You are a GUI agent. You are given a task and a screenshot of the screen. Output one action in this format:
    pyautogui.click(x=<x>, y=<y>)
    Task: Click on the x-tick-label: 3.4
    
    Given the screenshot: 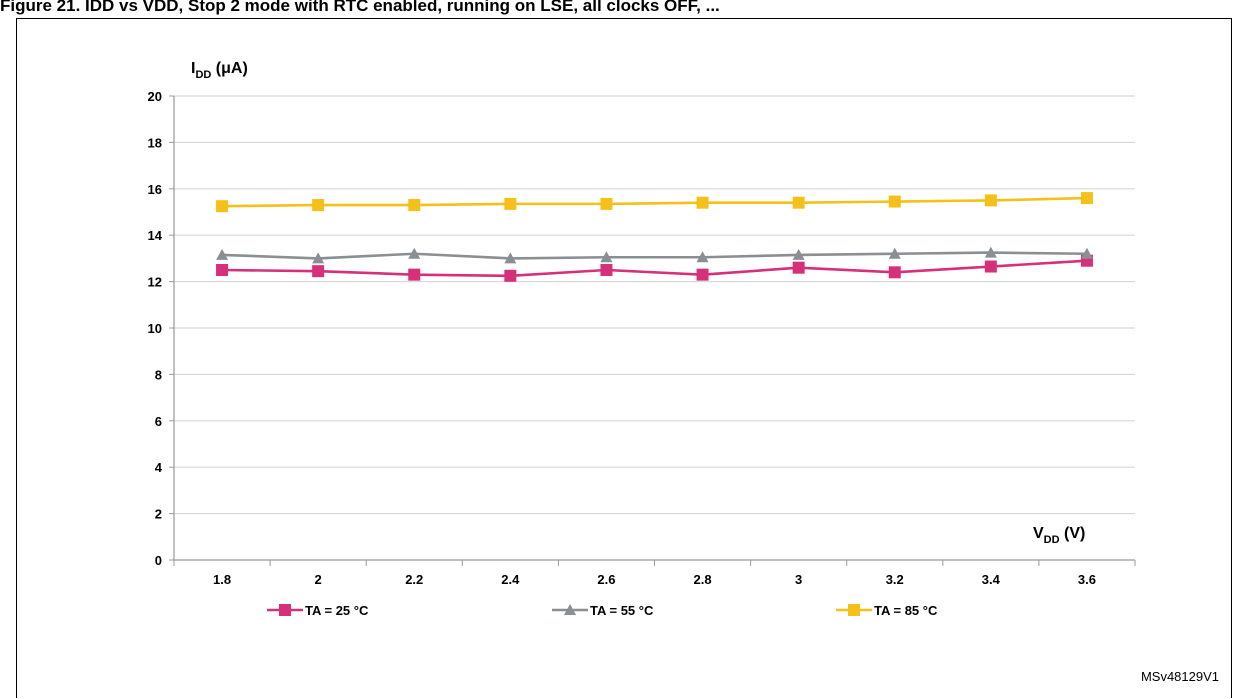 What is the action you would take?
    pyautogui.click(x=991, y=579)
    